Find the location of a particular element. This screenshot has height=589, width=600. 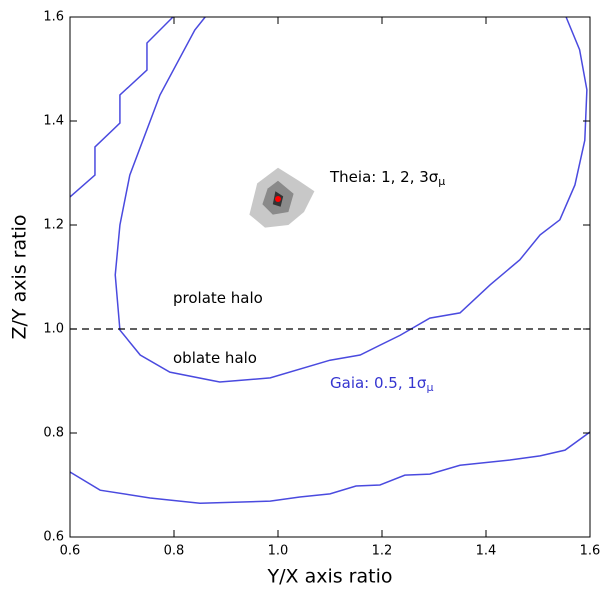

annotation: oblate halo is located at coordinates (215, 358).